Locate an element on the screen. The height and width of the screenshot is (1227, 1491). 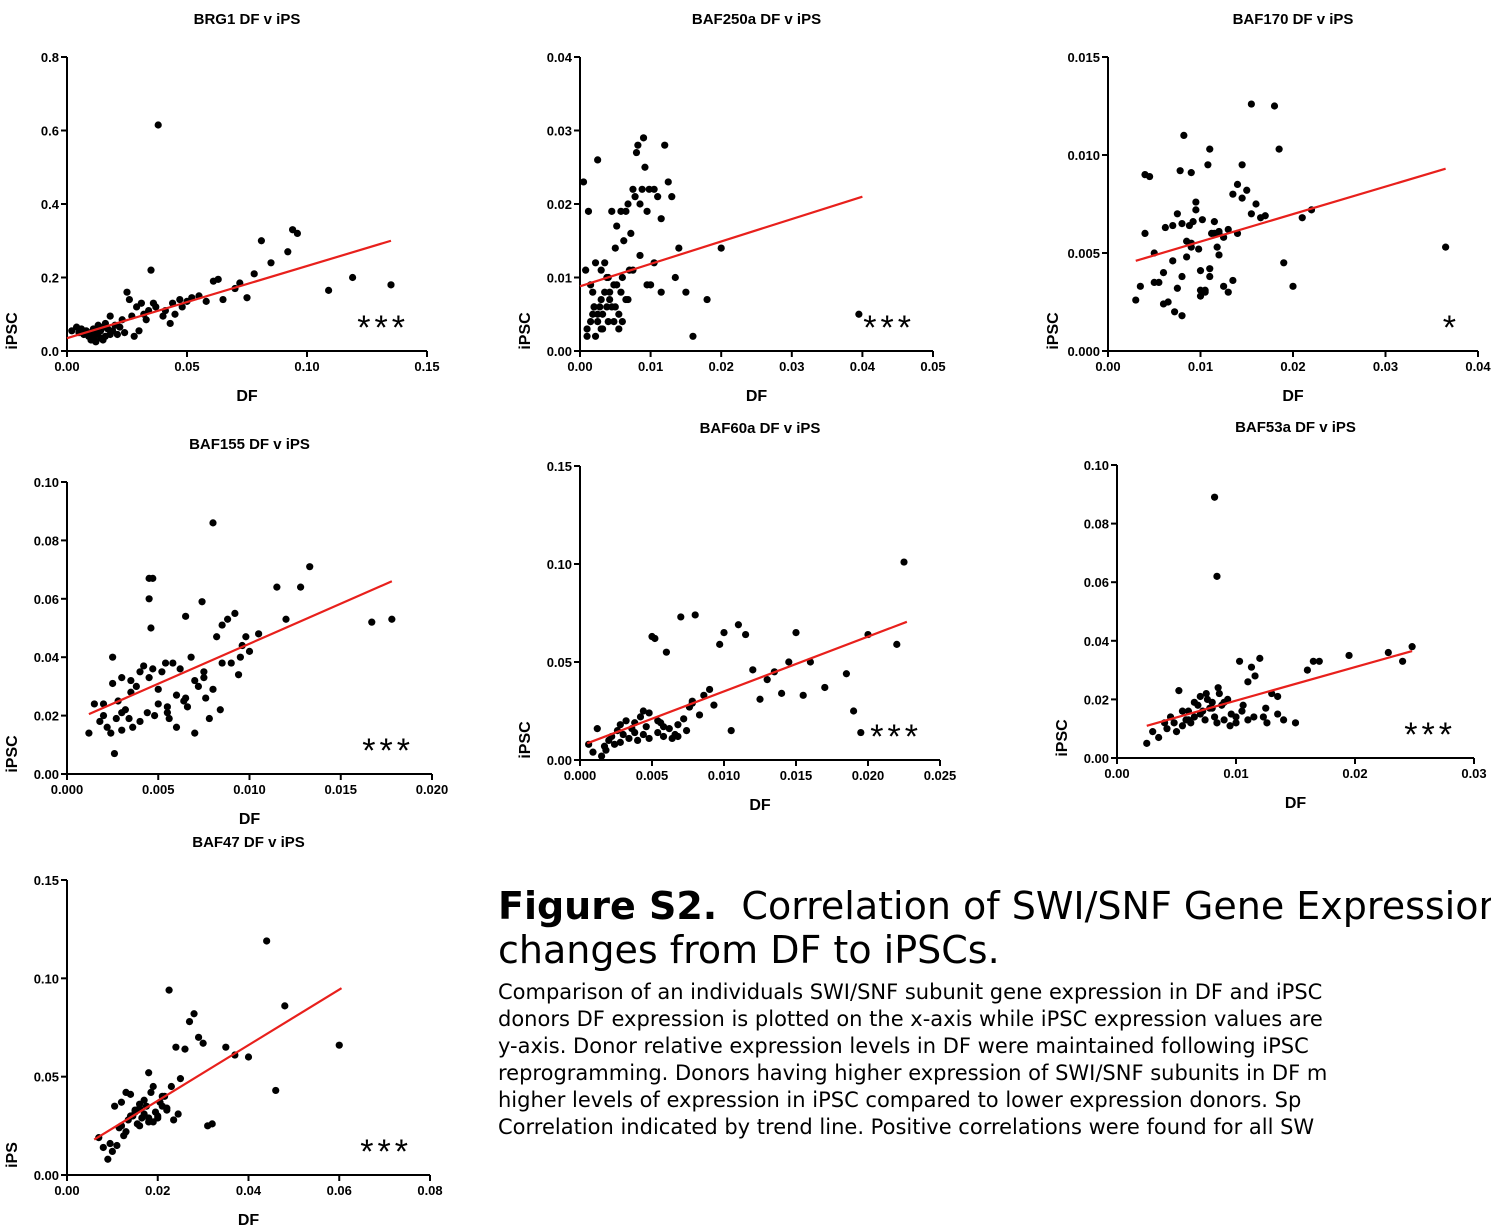
x-tick-label: 0.025 is located at coordinates (940, 775).